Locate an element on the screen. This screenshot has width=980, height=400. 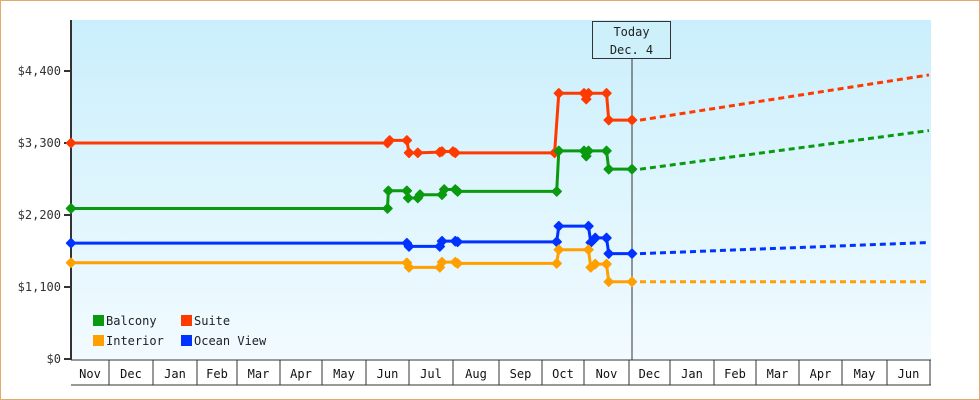
x-month-label: Feb is located at coordinates (217, 374).